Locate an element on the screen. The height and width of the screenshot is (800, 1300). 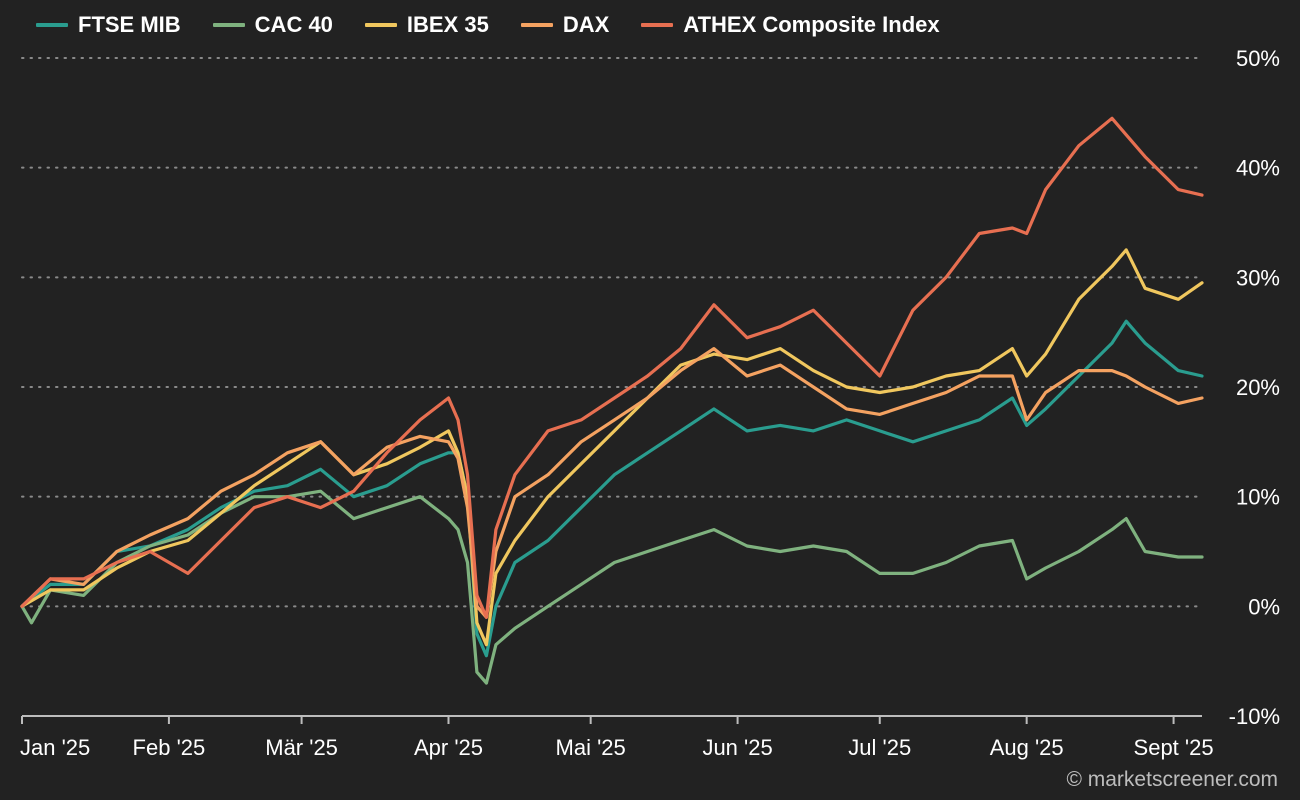
legend-label: ATHEX Composite Index is located at coordinates (811, 24).